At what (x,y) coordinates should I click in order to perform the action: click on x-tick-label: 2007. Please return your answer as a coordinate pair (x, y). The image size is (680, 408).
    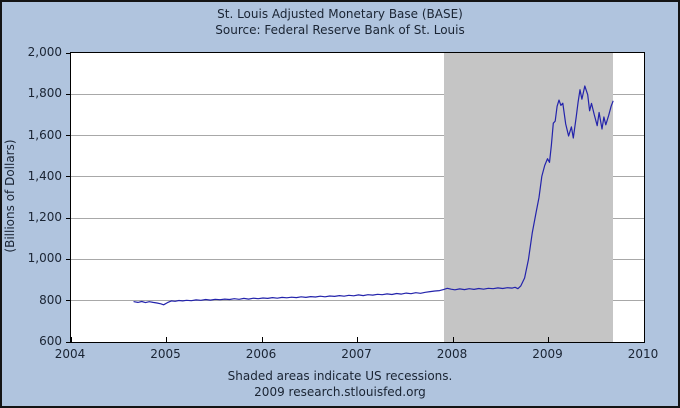
    Looking at the image, I should click on (356, 354).